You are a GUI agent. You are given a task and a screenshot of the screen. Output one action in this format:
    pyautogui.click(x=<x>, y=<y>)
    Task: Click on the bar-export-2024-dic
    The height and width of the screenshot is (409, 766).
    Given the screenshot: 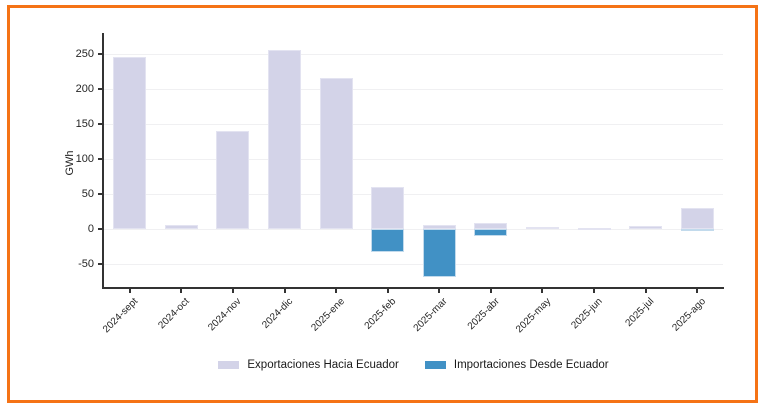 What is the action you would take?
    pyautogui.click(x=285, y=139)
    